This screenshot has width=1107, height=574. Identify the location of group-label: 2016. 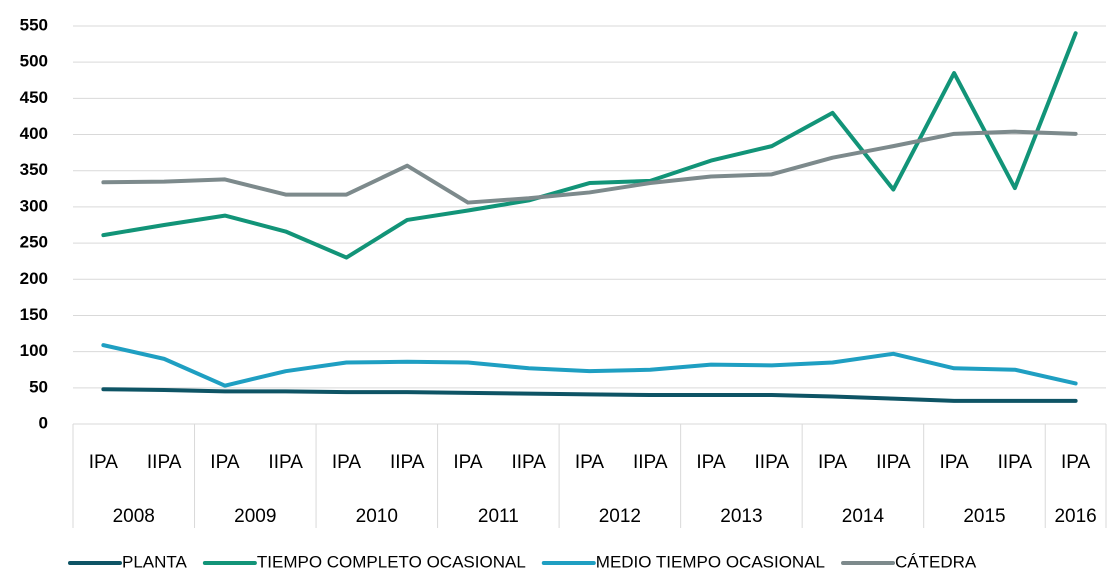
(1075, 516).